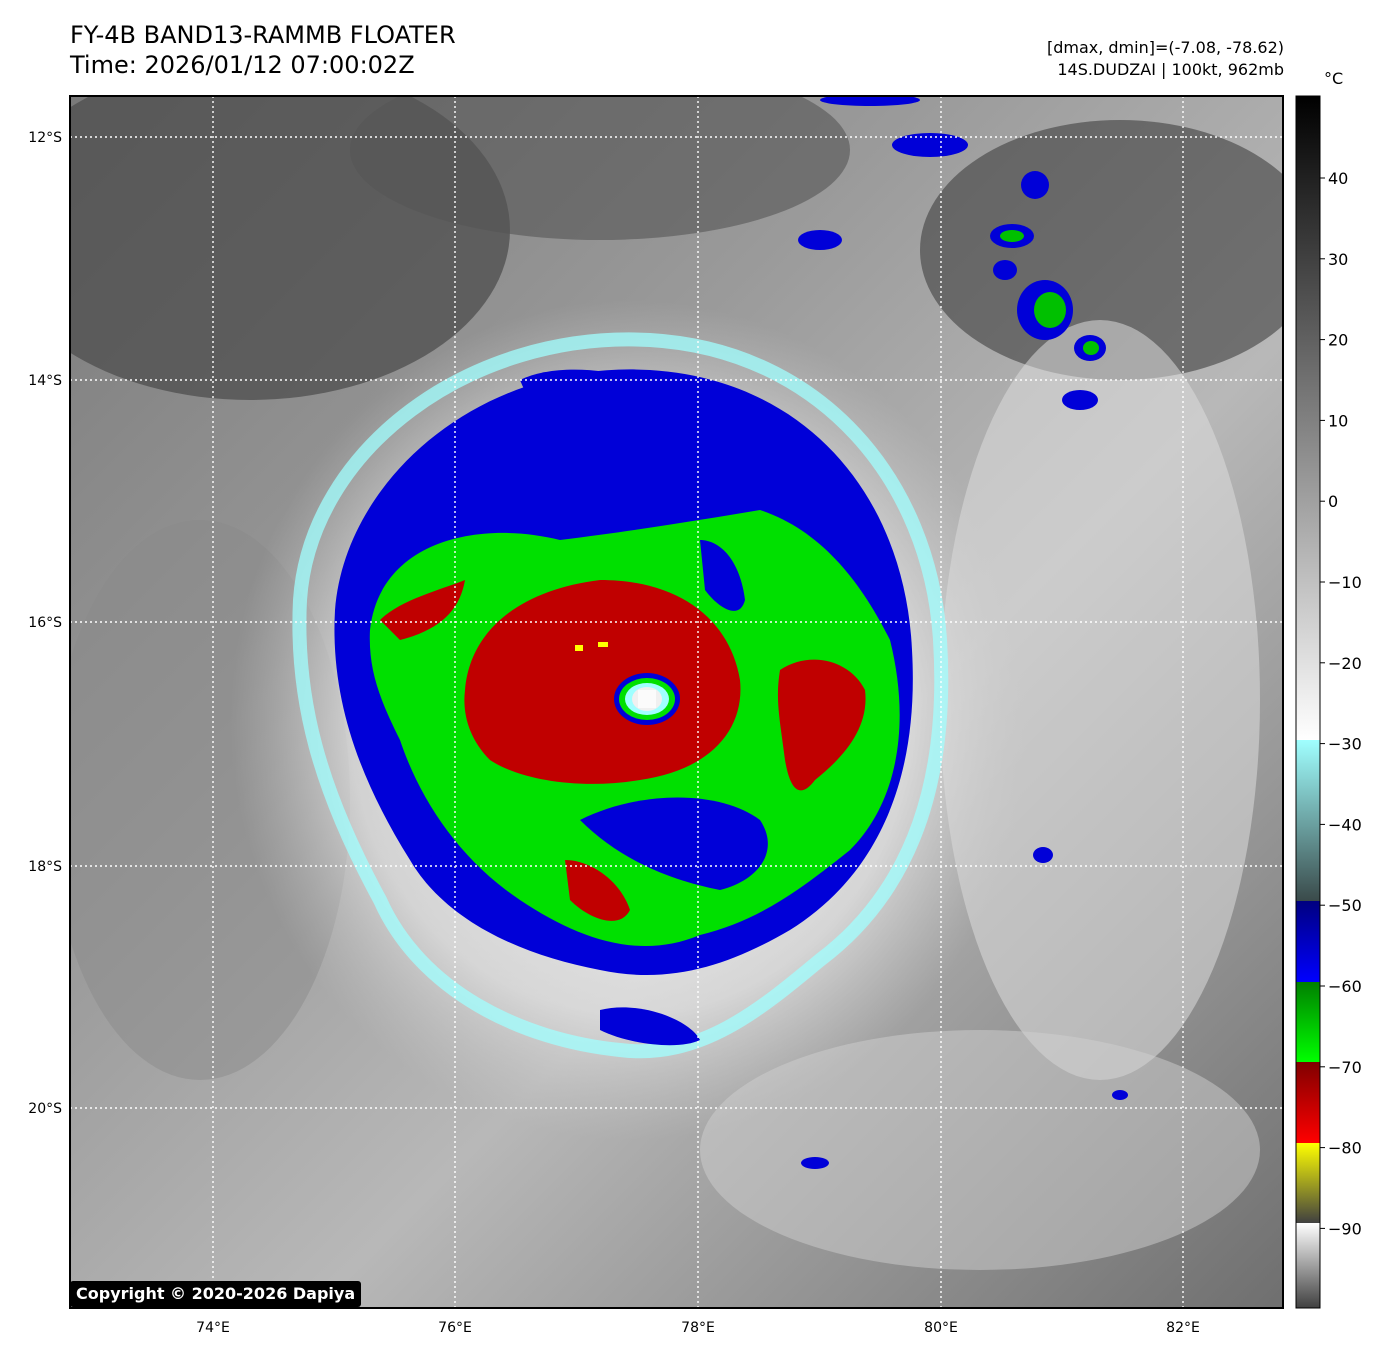 This screenshot has width=1388, height=1359. What do you see at coordinates (1338, 178) in the screenshot?
I see `colorbar-tick-label: 40` at bounding box center [1338, 178].